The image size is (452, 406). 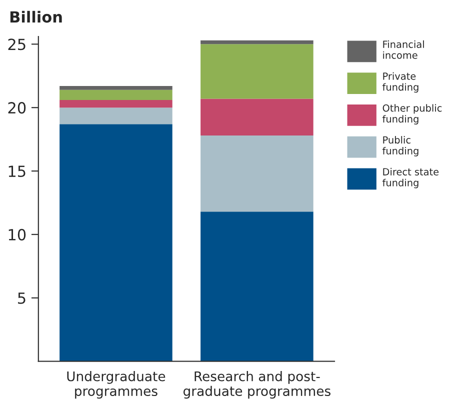 What do you see at coordinates (256, 385) in the screenshot?
I see `x-tick-label: Research and post- graduate programmes` at bounding box center [256, 385].